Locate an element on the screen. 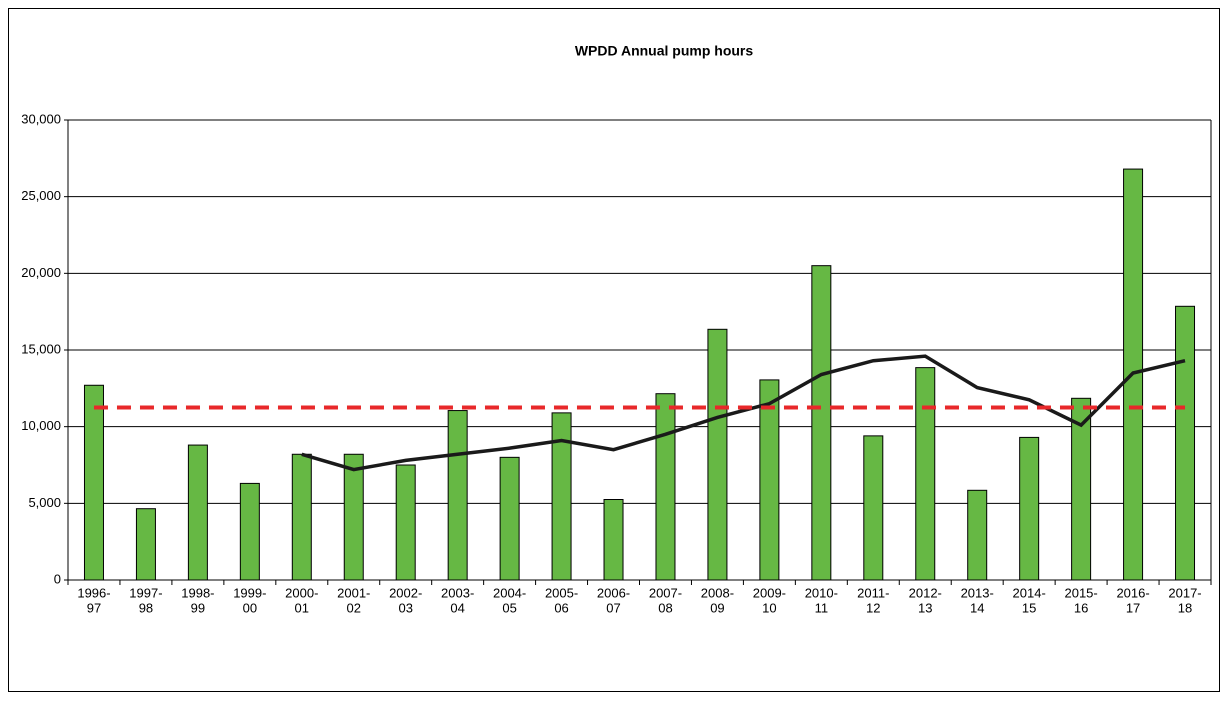 The image size is (1228, 705). x-tick-label: 99 is located at coordinates (198, 607).